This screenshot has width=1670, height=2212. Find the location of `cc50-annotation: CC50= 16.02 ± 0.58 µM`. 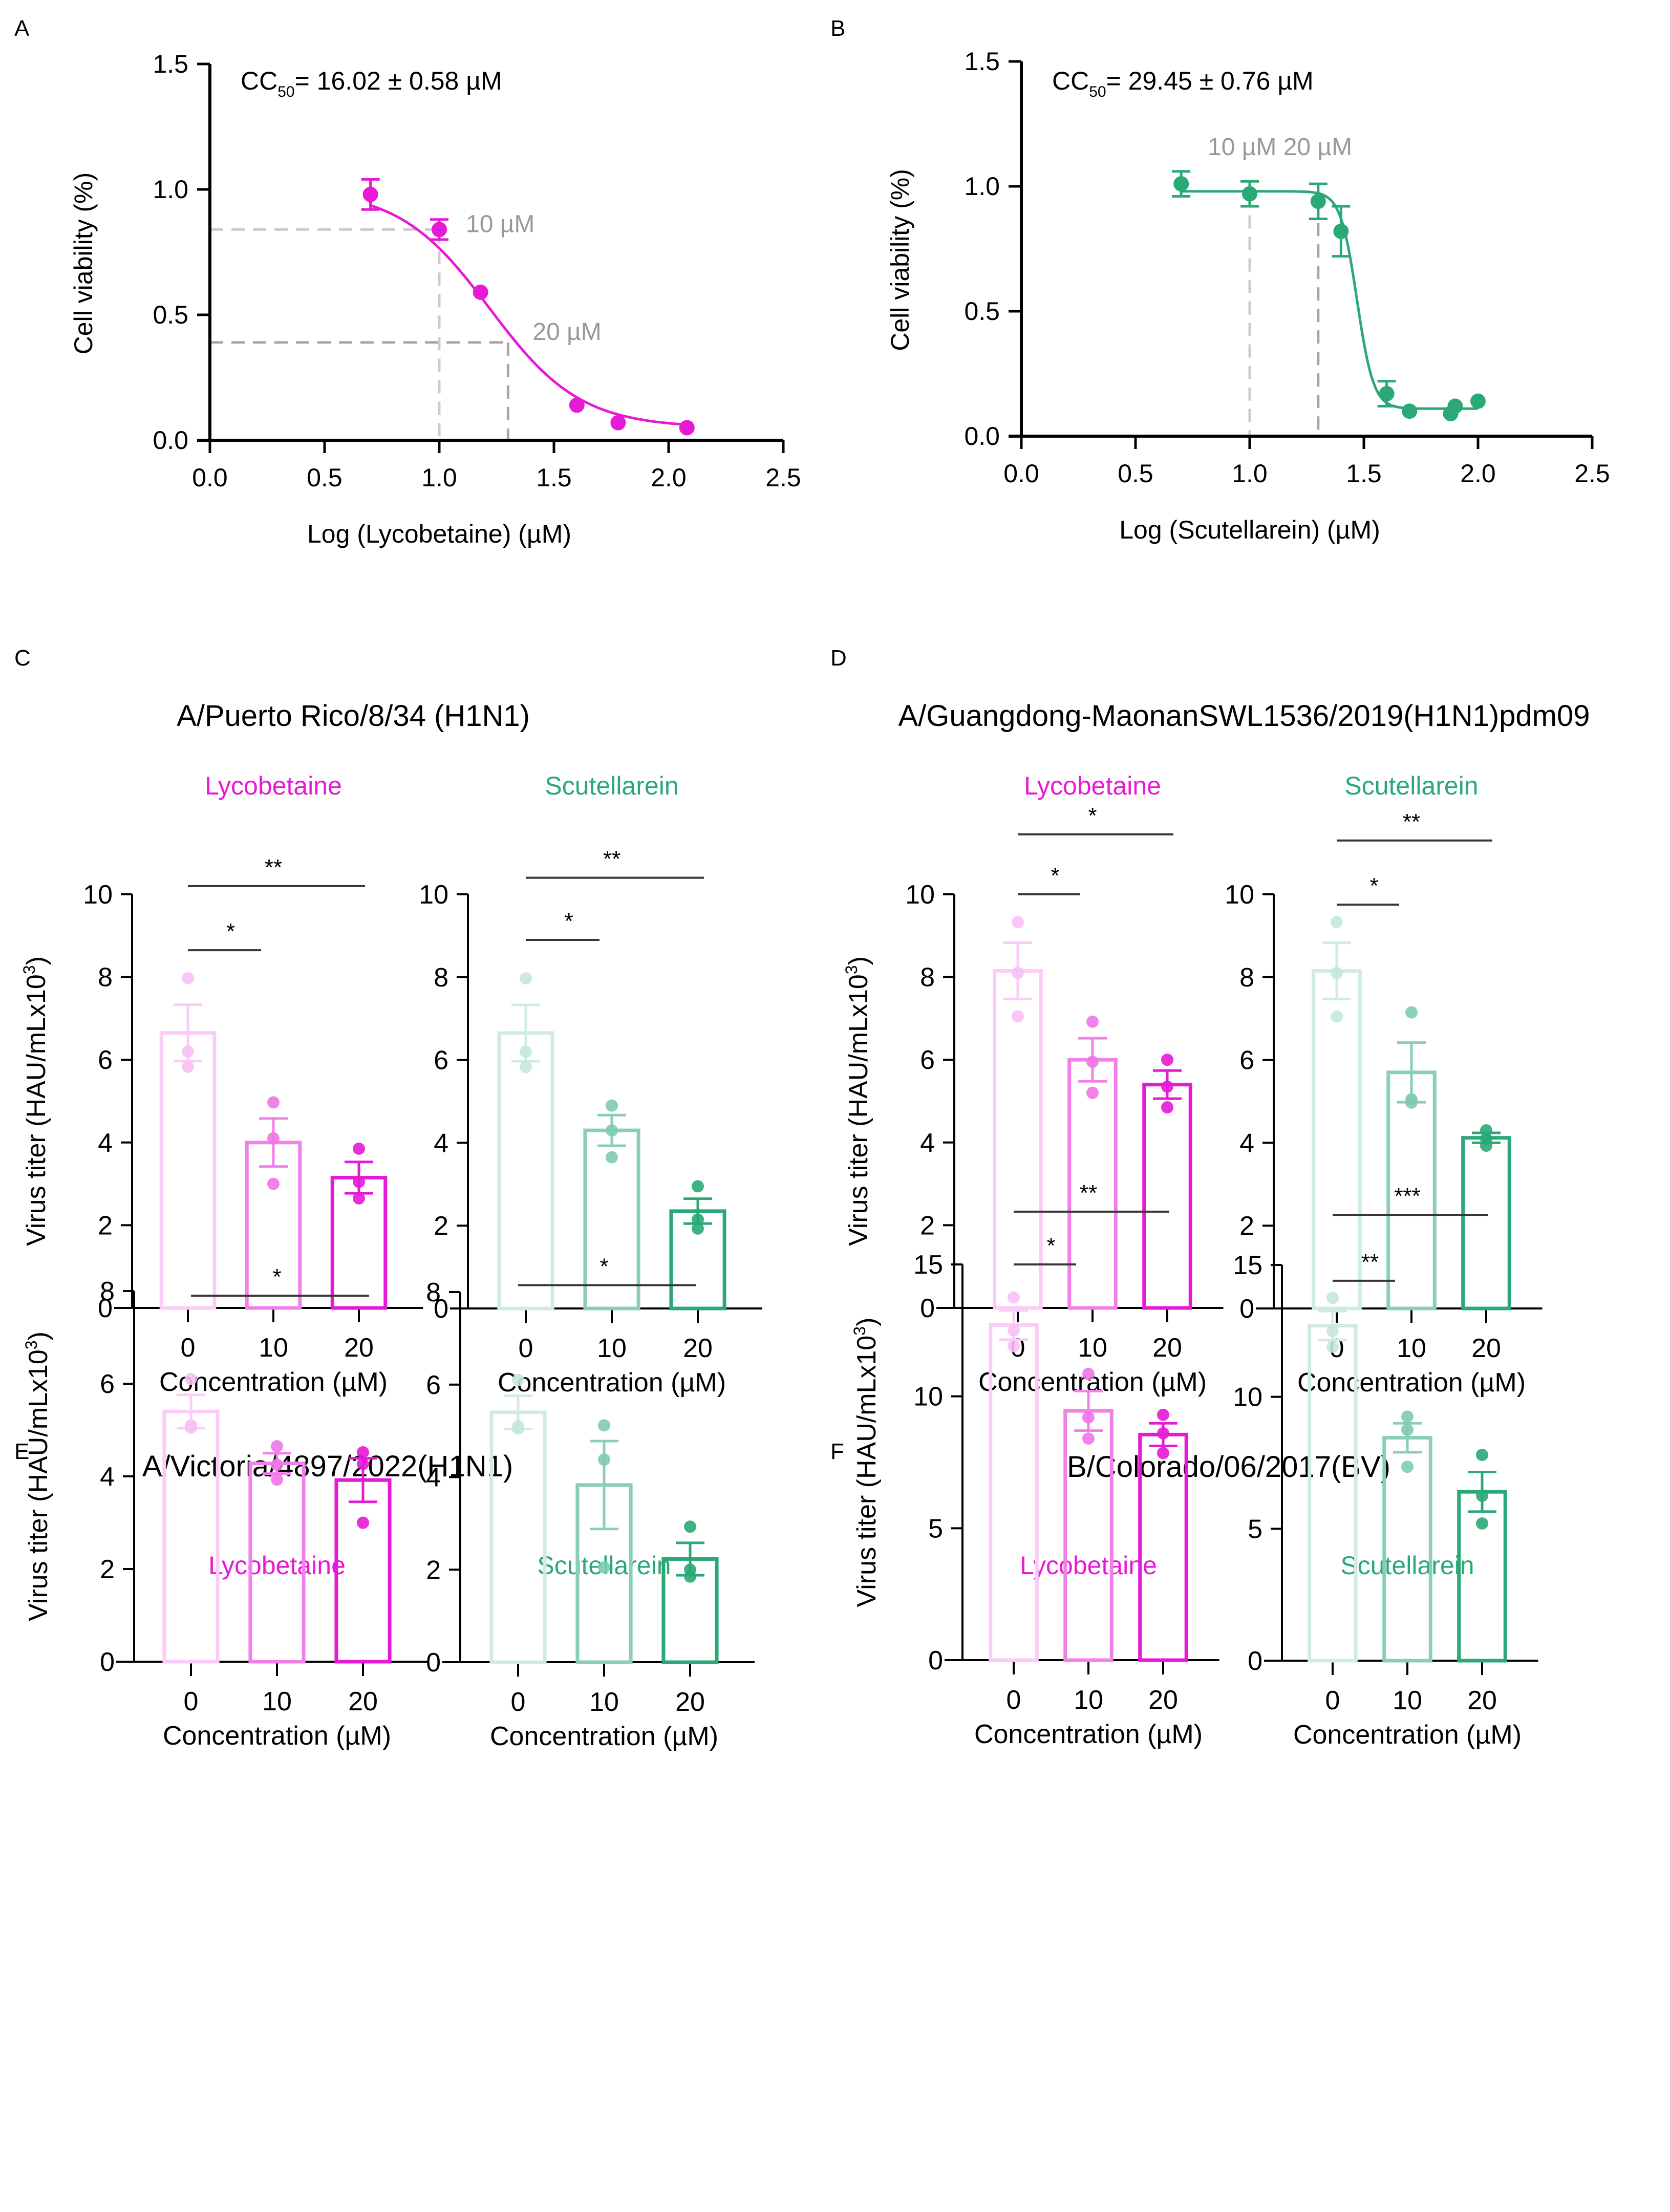

cc50-annotation: CC50= 16.02 ± 0.58 µM is located at coordinates (371, 83).